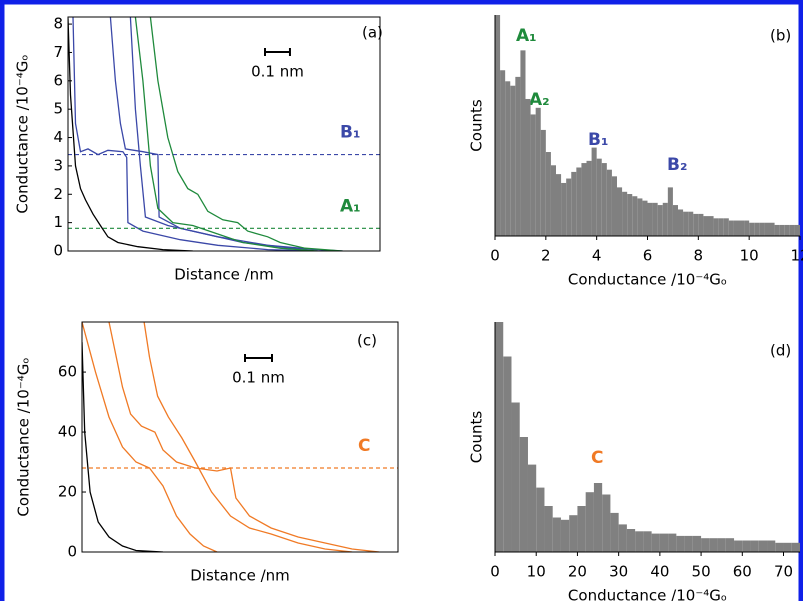 This screenshot has height=601, width=803. Describe the element at coordinates (699, 256) in the screenshot. I see `x-tick-label: 8` at that location.